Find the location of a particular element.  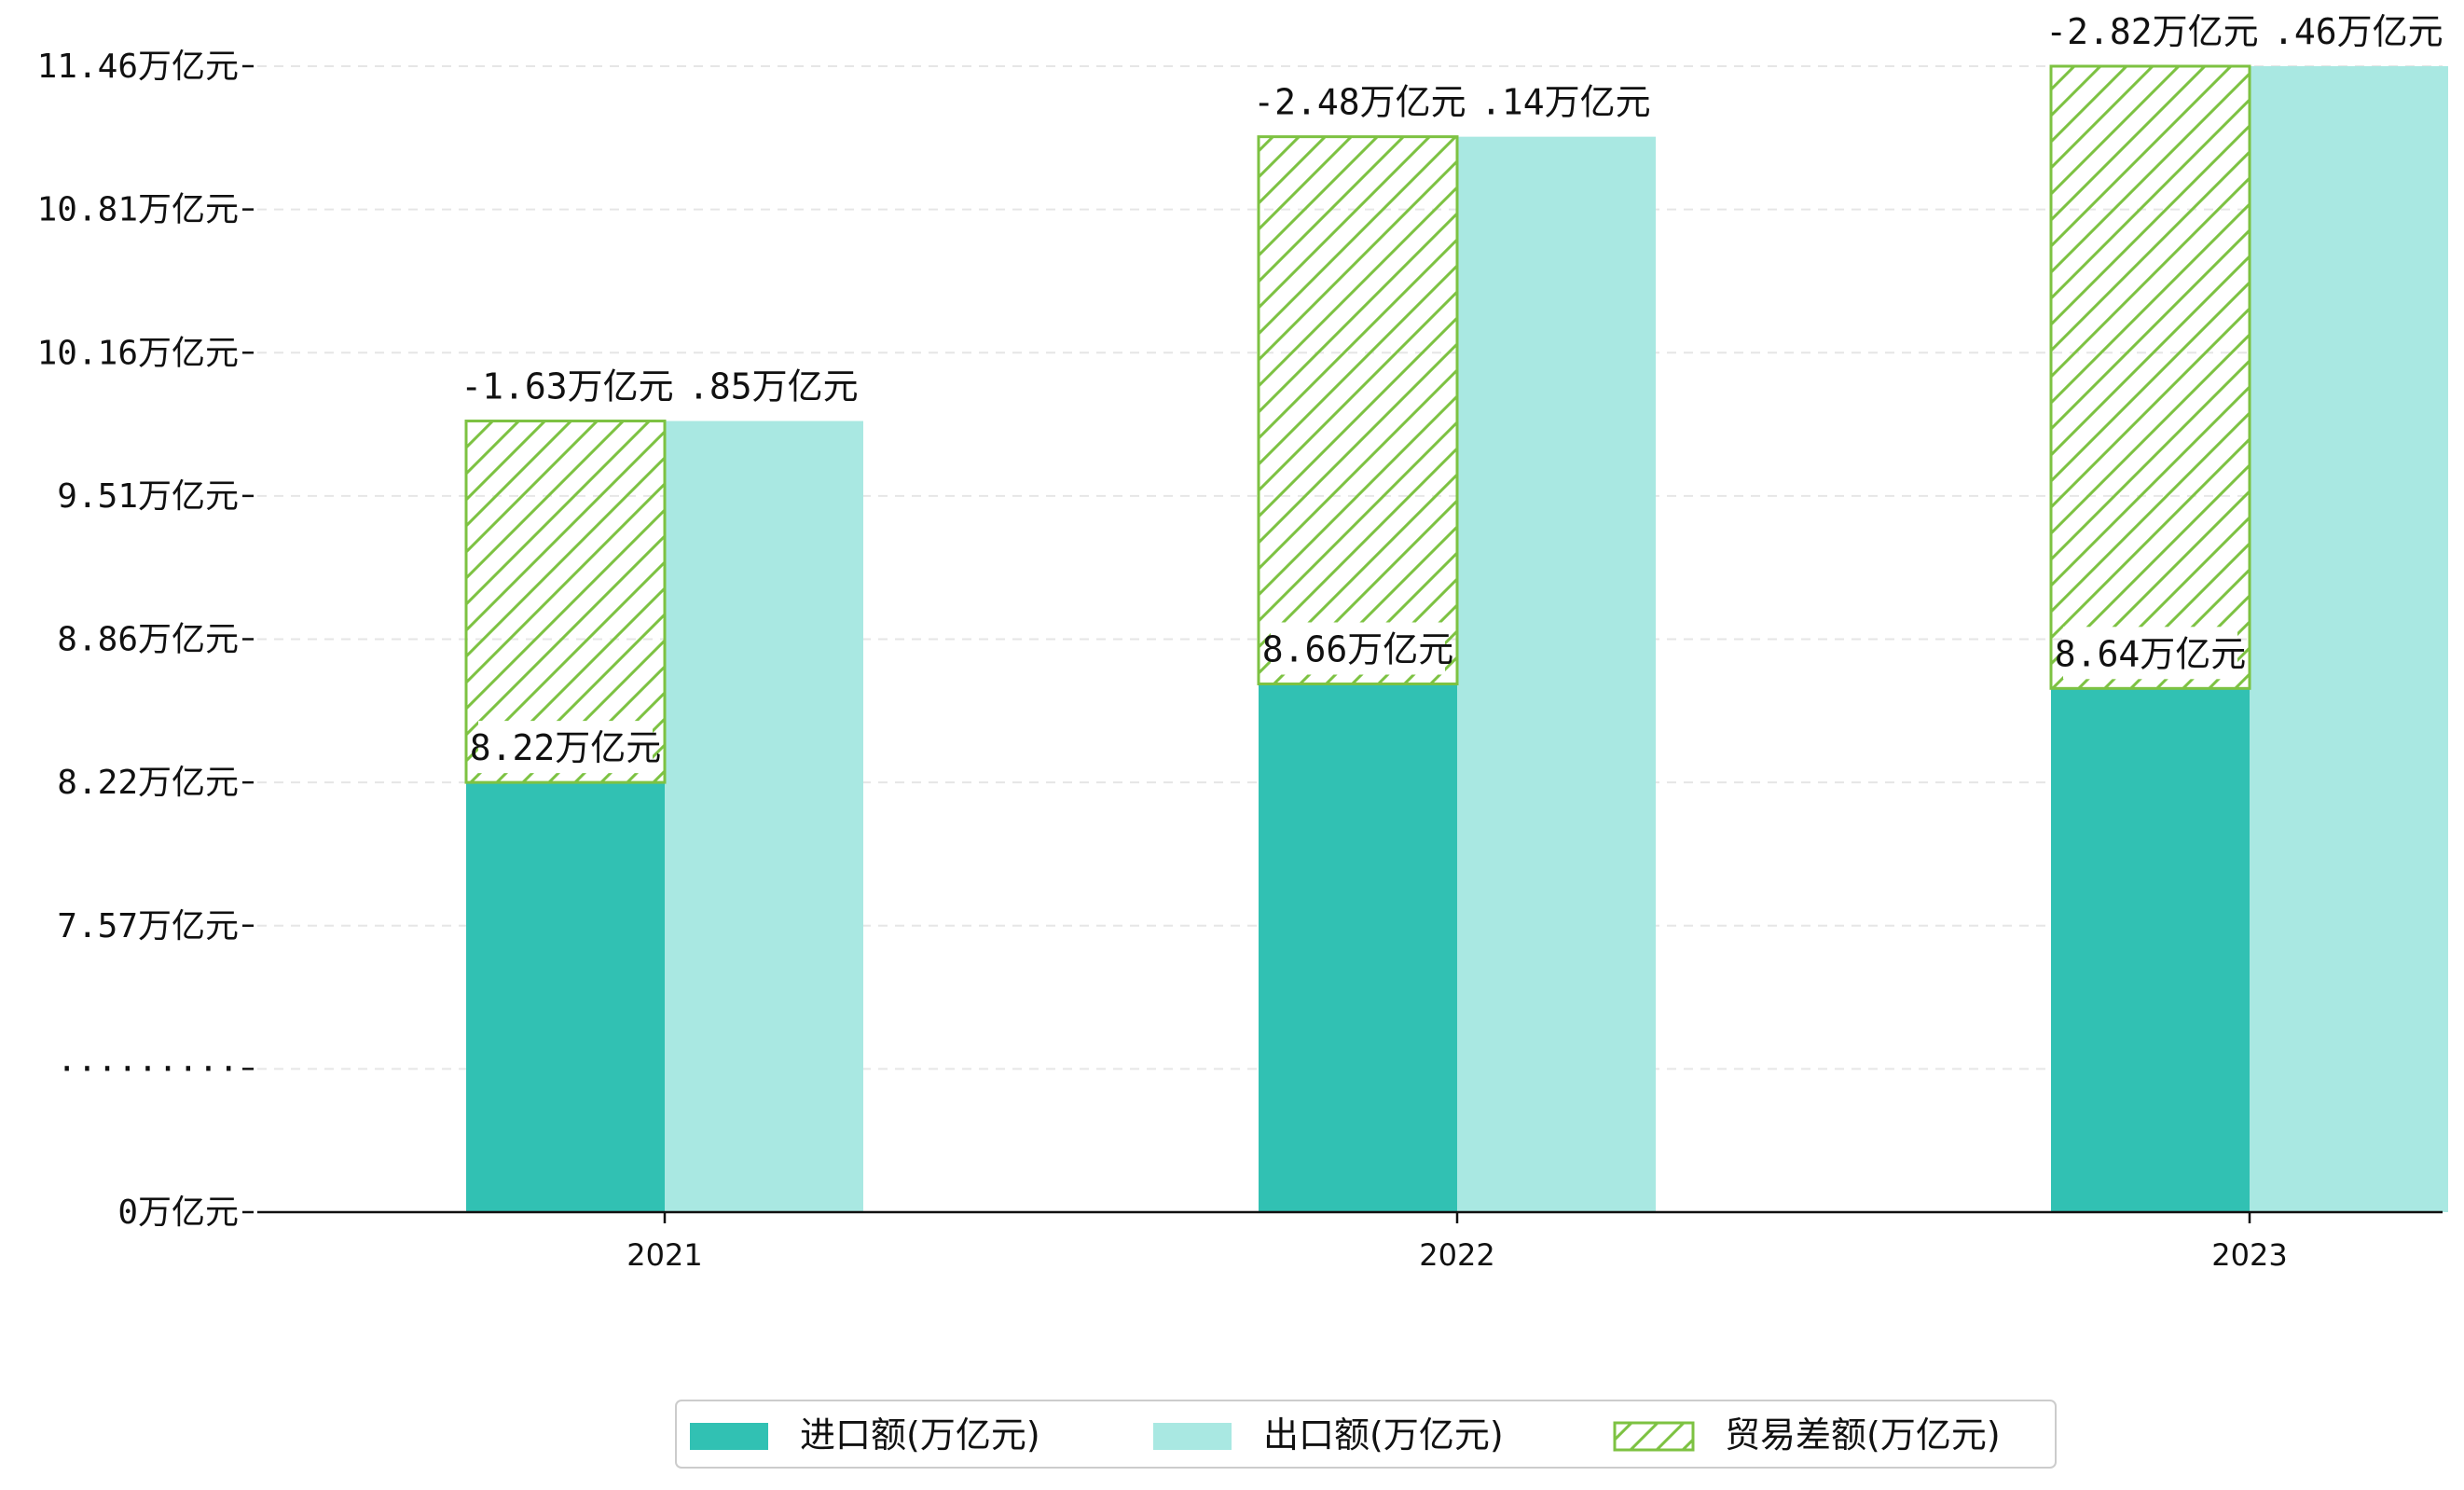

y-tick-label: 7.57万亿元 is located at coordinates (148, 926).